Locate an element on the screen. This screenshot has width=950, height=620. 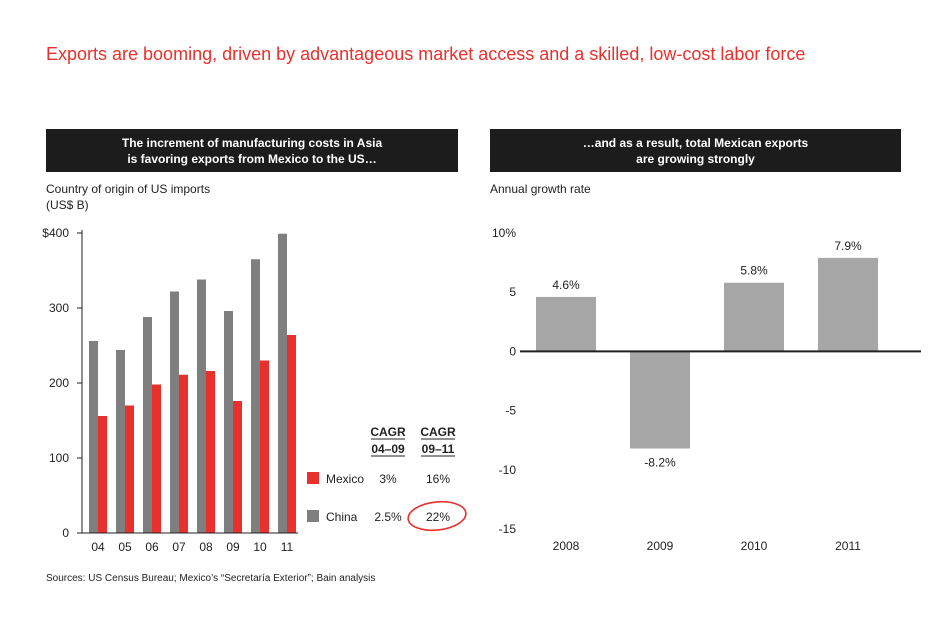
left-y-tick-label: $400 is located at coordinates (55, 233).